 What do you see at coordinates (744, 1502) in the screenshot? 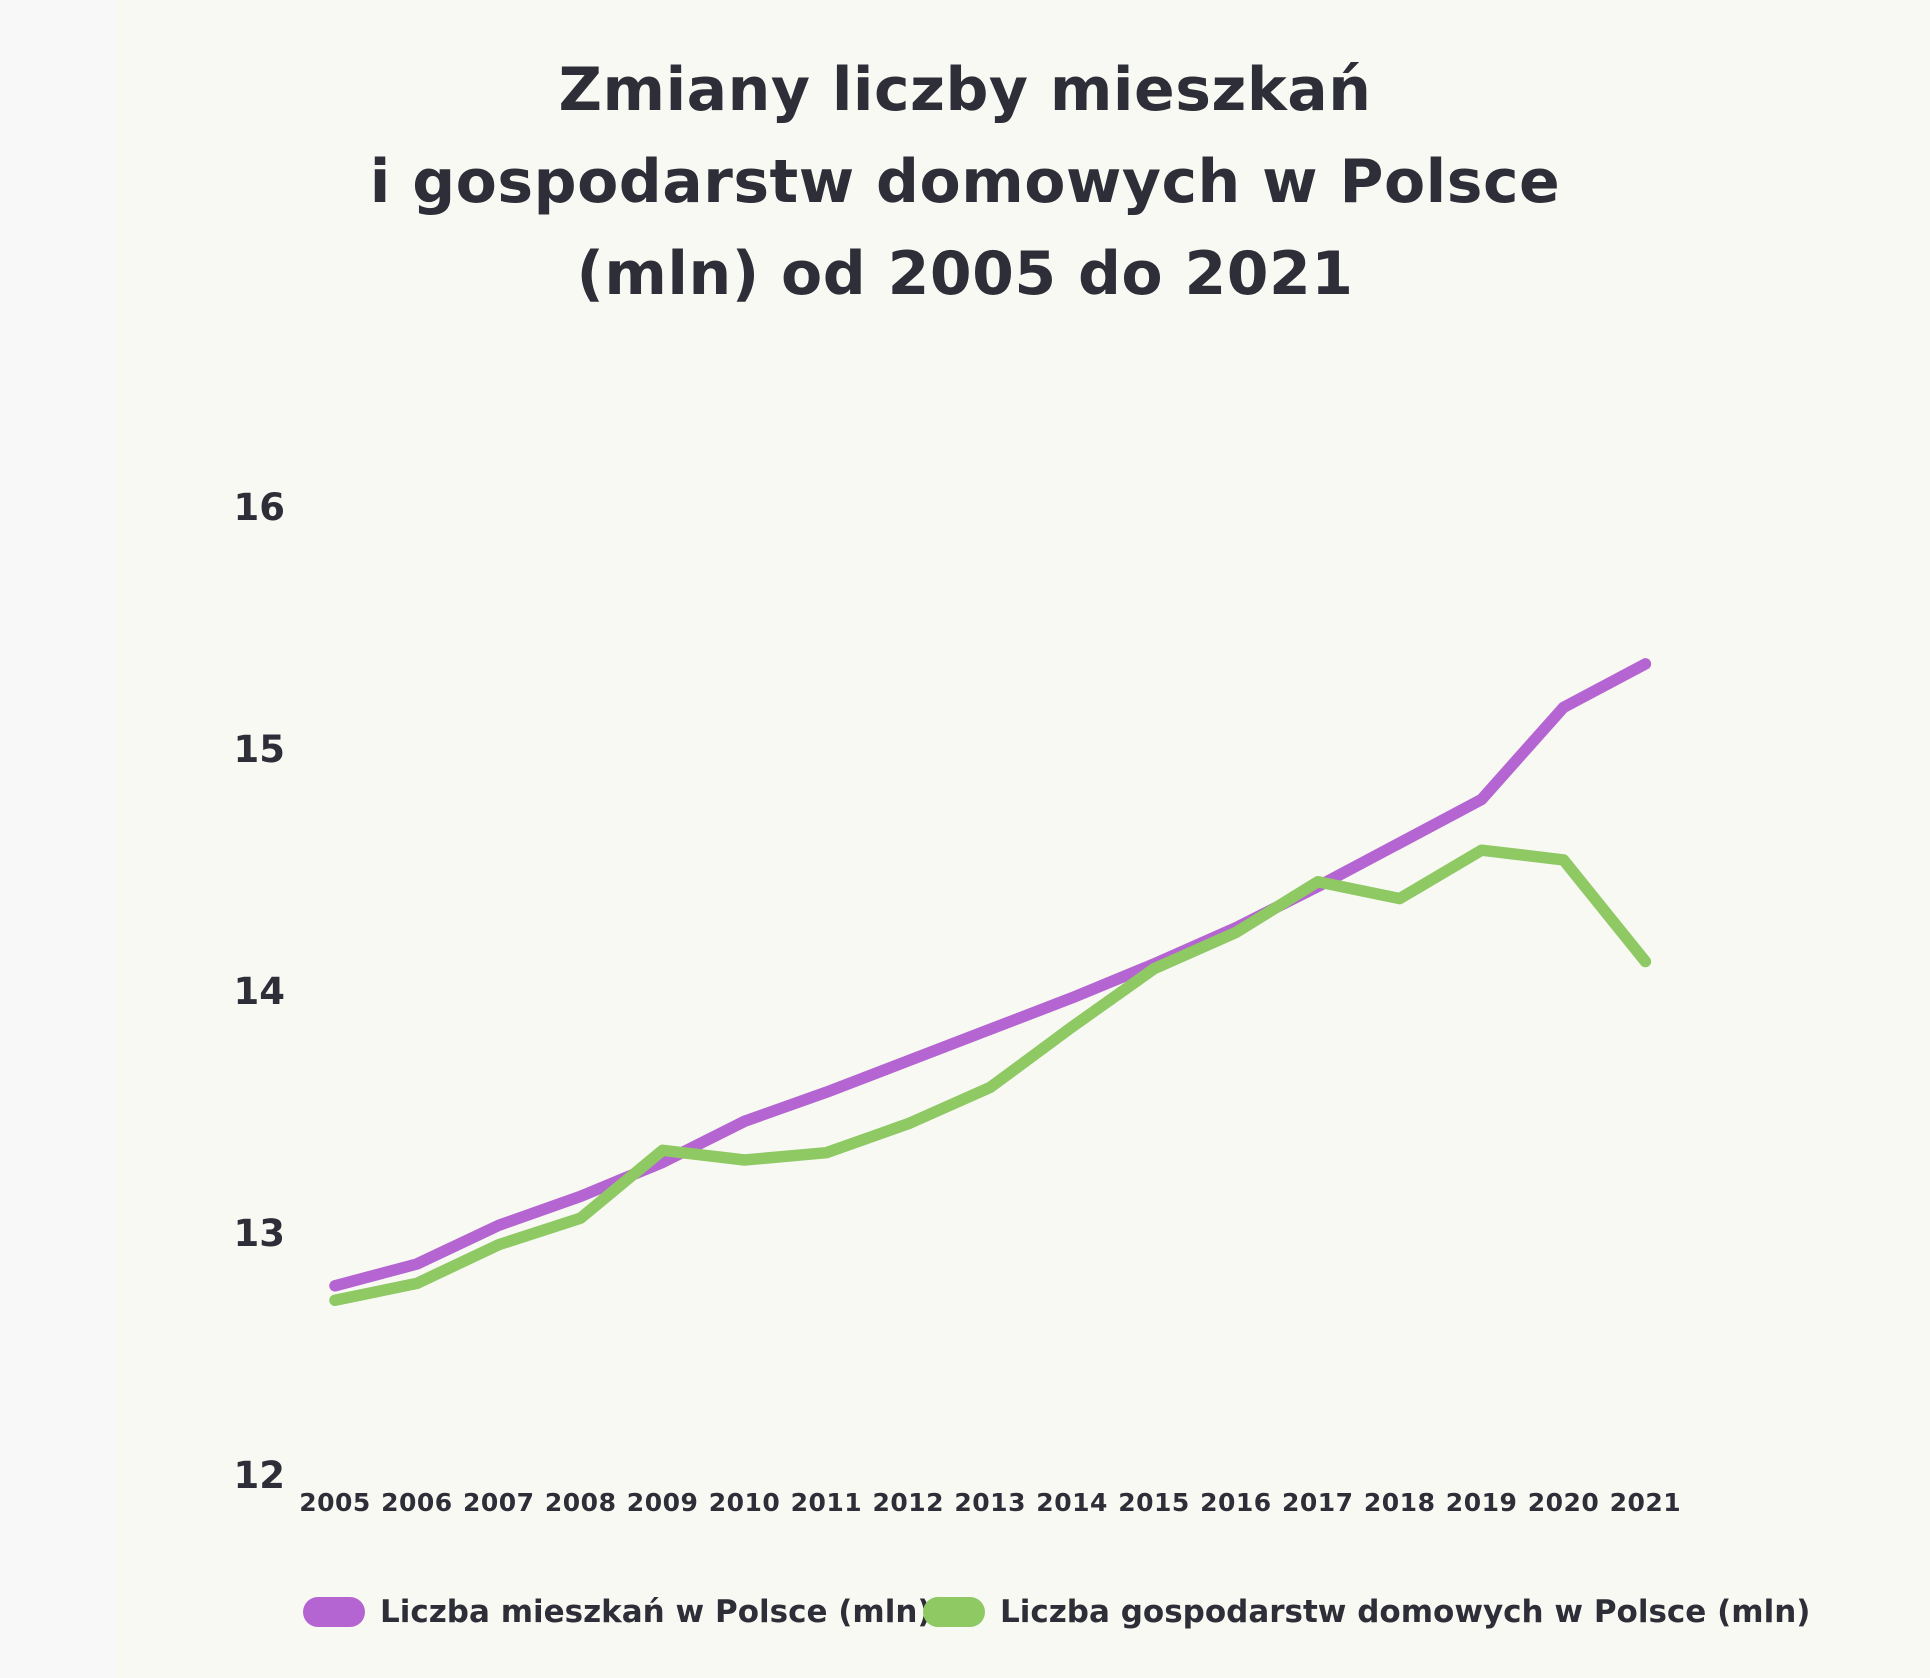
I see `x-tick-2010: 2010` at bounding box center [744, 1502].